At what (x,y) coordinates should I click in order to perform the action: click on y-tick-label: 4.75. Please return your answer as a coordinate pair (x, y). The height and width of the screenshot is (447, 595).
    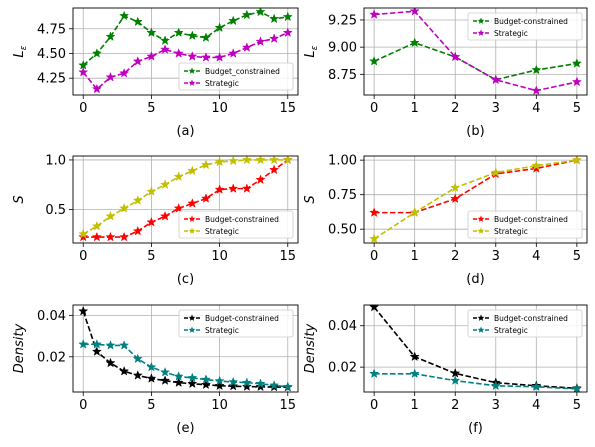
    Looking at the image, I should click on (51, 29).